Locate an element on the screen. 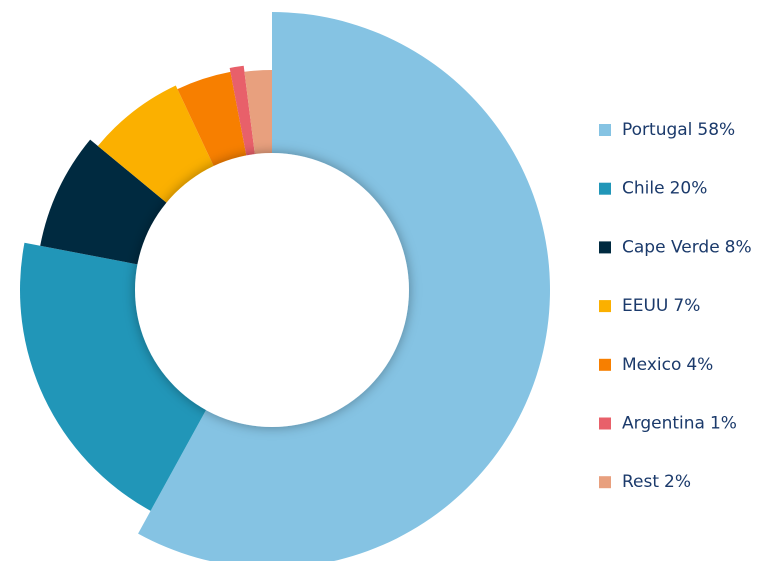 The width and height of the screenshot is (778, 561). legend-value: 4% is located at coordinates (699, 365).